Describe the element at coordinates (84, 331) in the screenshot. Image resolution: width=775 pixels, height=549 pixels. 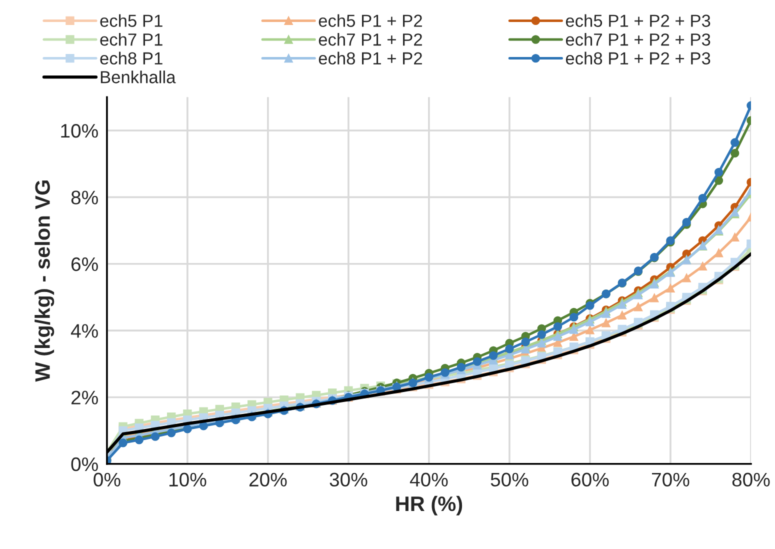
I see `y-tick-label: 4%` at that location.